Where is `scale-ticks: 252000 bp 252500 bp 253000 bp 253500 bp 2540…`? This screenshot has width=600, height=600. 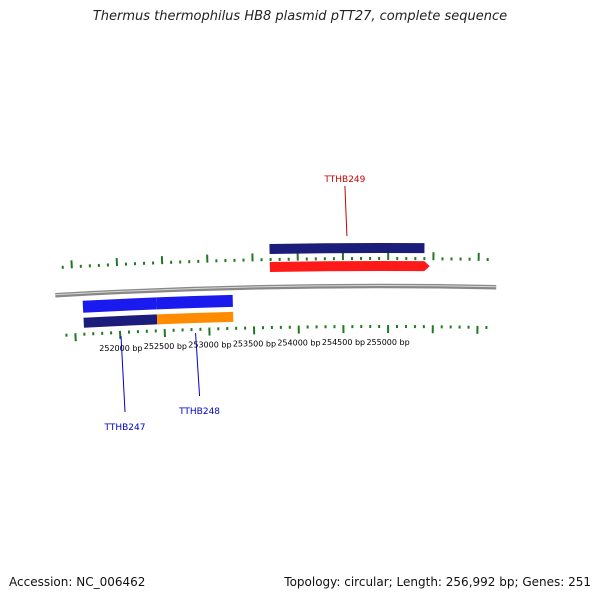
scale-ticks: 252000 bp 252500 bp 253000 bp 253500 bp 2540… is located at coordinates (275, 302).